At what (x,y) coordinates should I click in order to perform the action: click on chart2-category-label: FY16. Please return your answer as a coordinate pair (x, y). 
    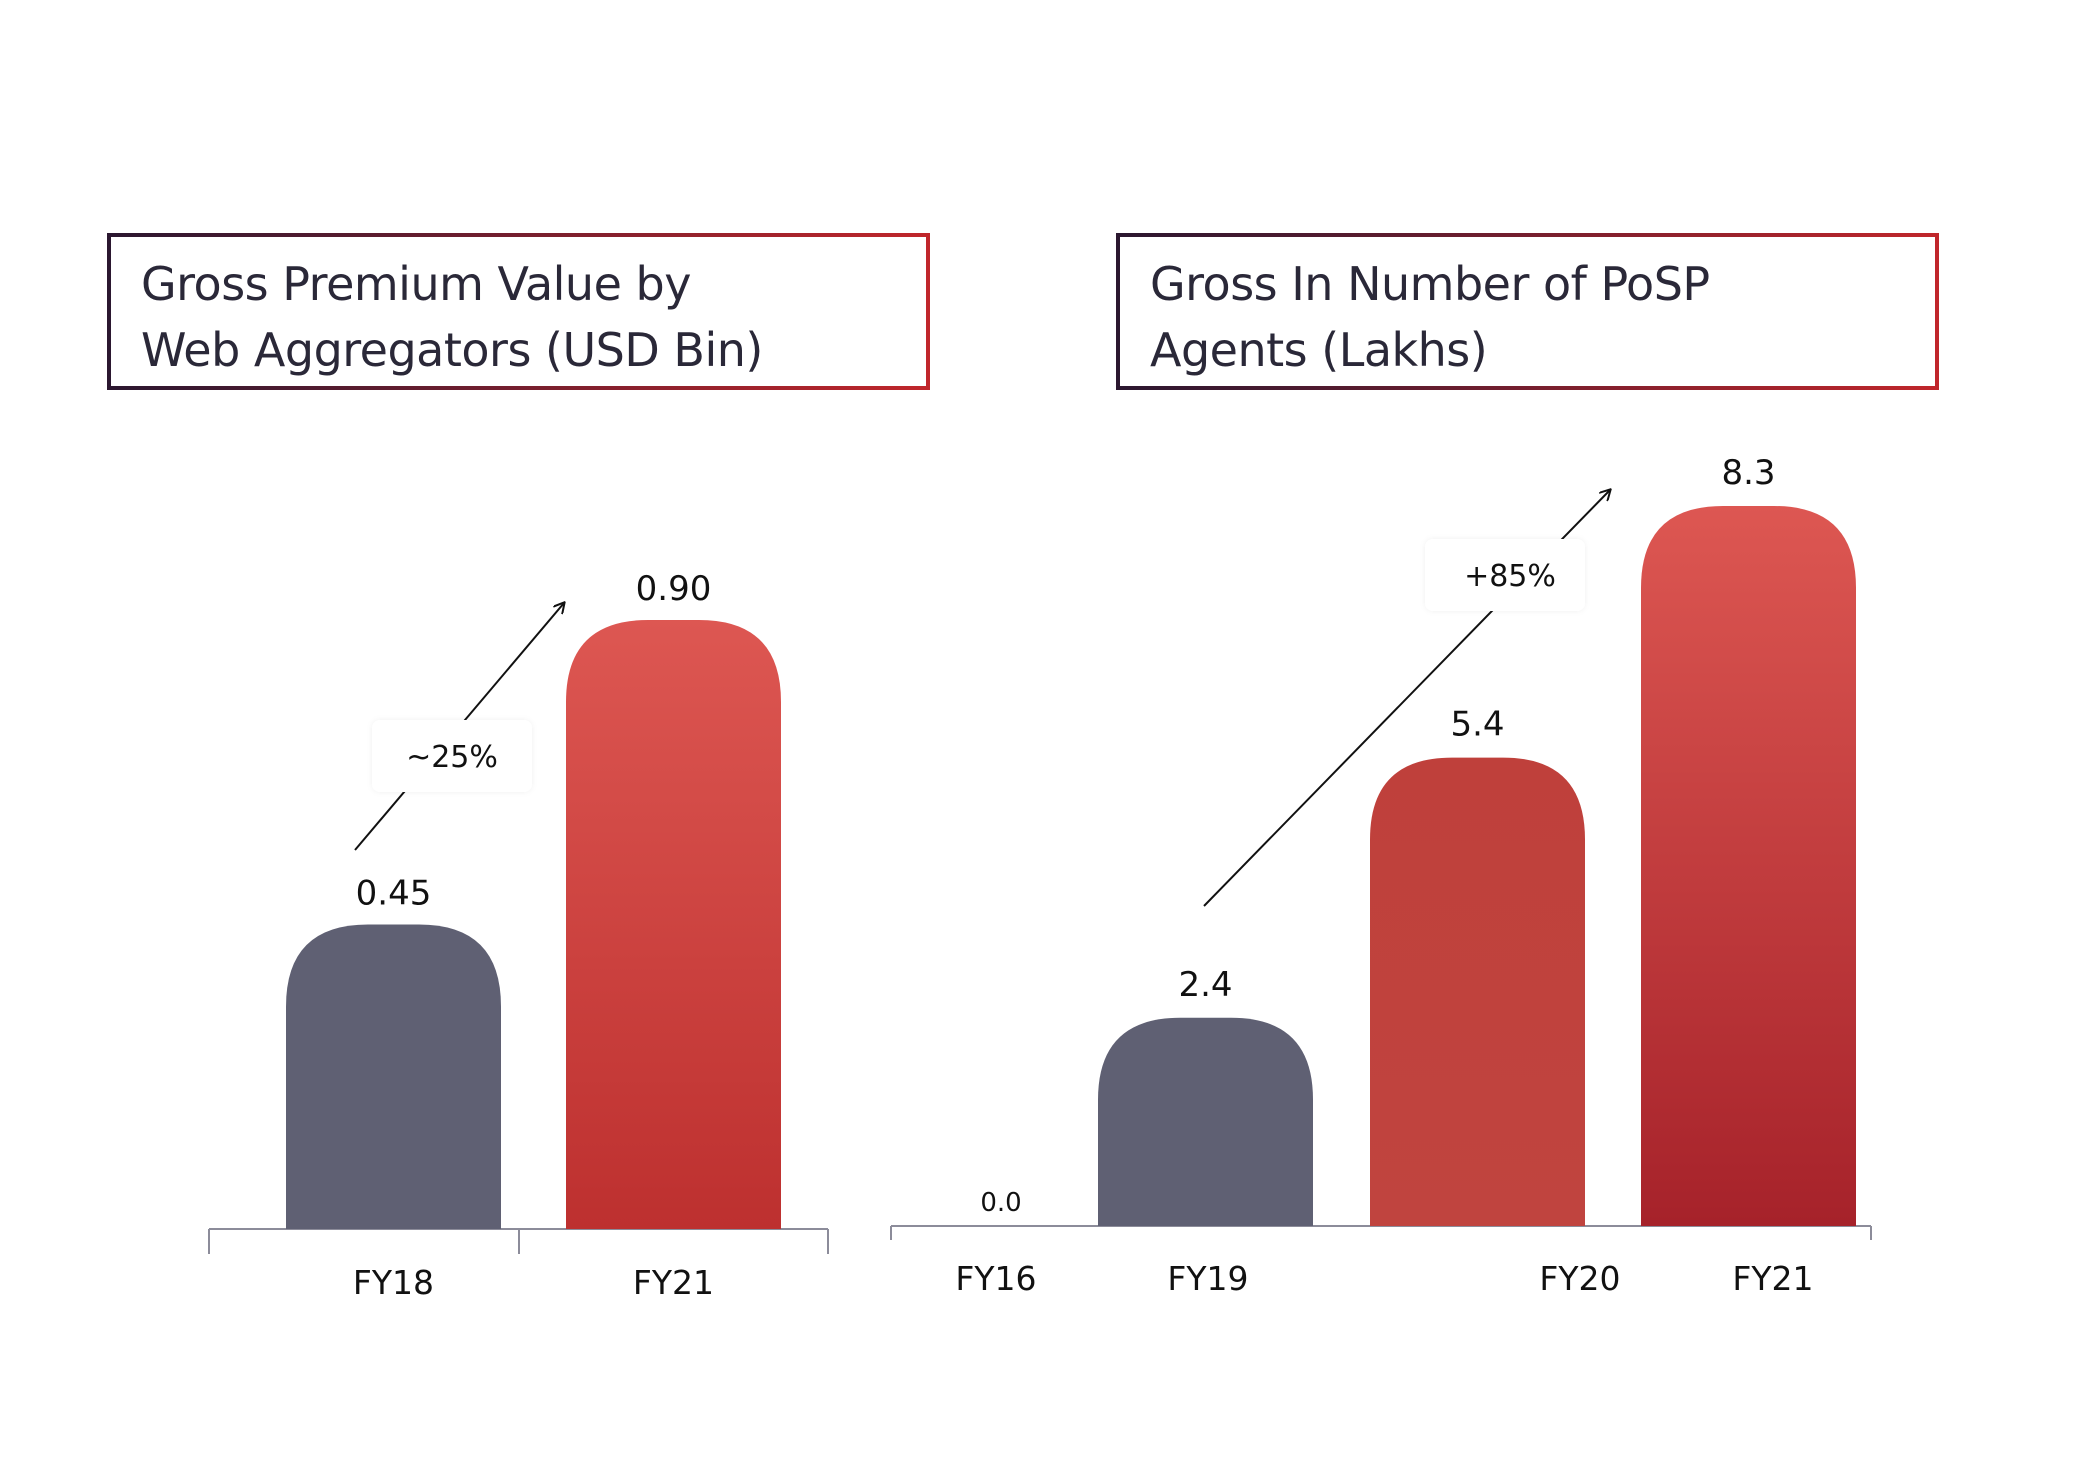
    Looking at the image, I should click on (995, 1278).